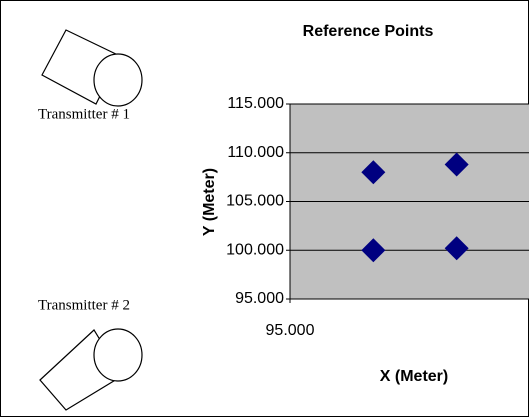  Describe the element at coordinates (290, 330) in the screenshot. I see `x-tick-label: 95.000` at that location.